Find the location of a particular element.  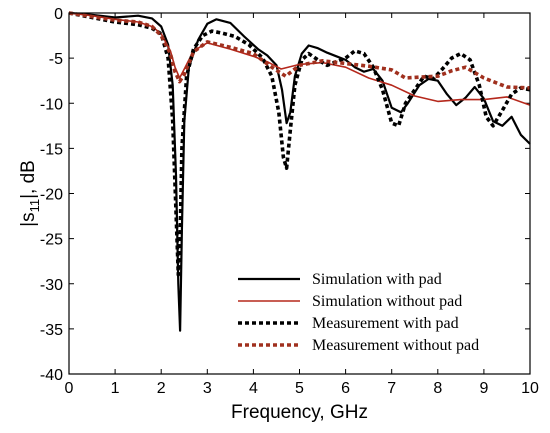

legend-label: Simulation with pad is located at coordinates (377, 279).